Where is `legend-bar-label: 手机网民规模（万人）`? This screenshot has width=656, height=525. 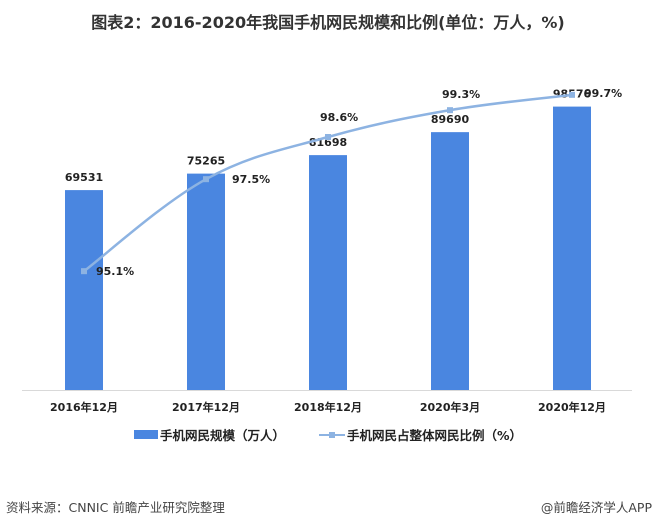
legend-bar-label: 手机网民规模（万人） is located at coordinates (222, 435).